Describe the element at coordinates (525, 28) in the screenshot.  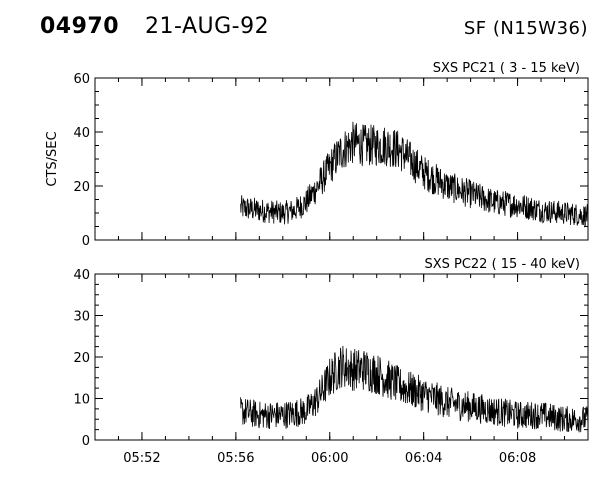
I see `event-location: SF (N15W36)` at that location.